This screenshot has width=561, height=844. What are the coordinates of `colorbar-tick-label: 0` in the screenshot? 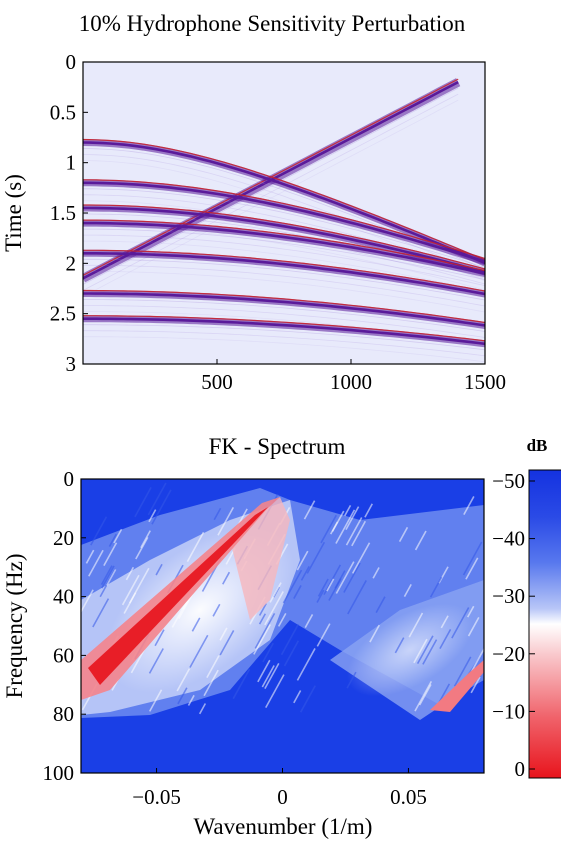 It's located at (520, 769).